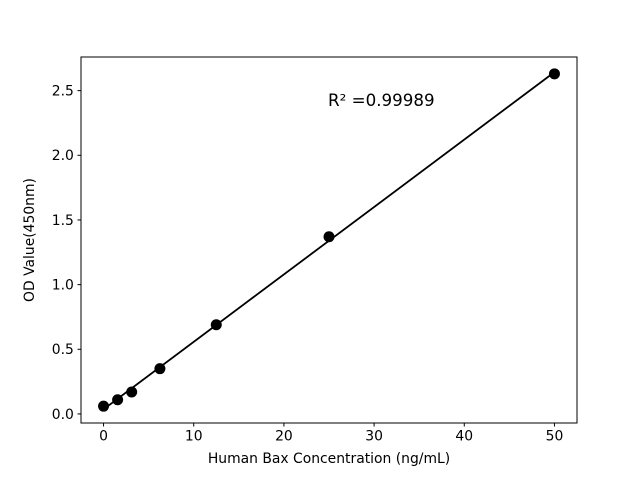 The height and width of the screenshot is (480, 640). I want to click on x-tick-label: 20, so click(284, 437).